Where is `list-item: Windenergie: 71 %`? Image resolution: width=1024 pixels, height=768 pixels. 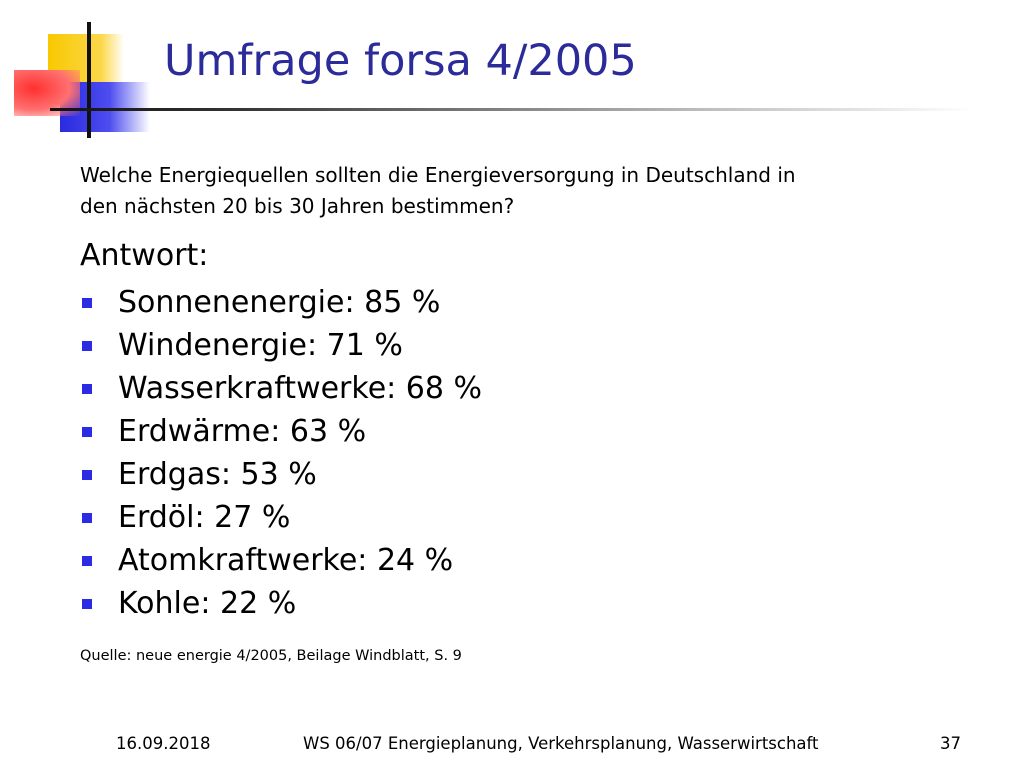
list-item: Windenergie: 71 % is located at coordinates (281, 345).